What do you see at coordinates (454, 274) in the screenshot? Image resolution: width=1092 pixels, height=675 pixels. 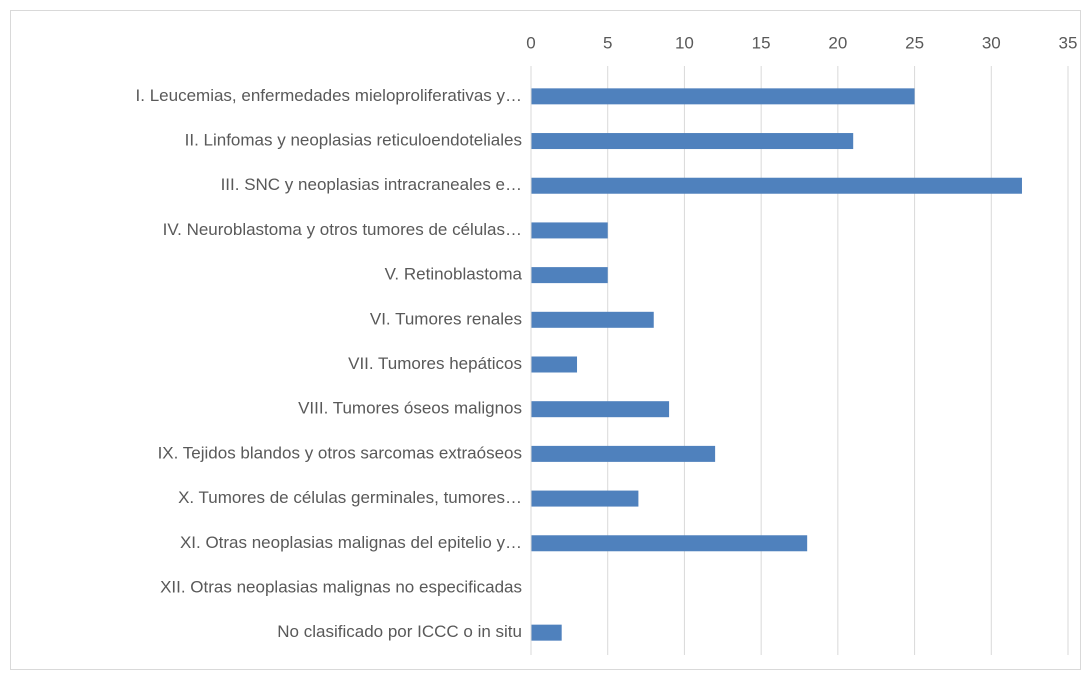 I see `y-tick-label: V. Retinoblastoma` at bounding box center [454, 274].